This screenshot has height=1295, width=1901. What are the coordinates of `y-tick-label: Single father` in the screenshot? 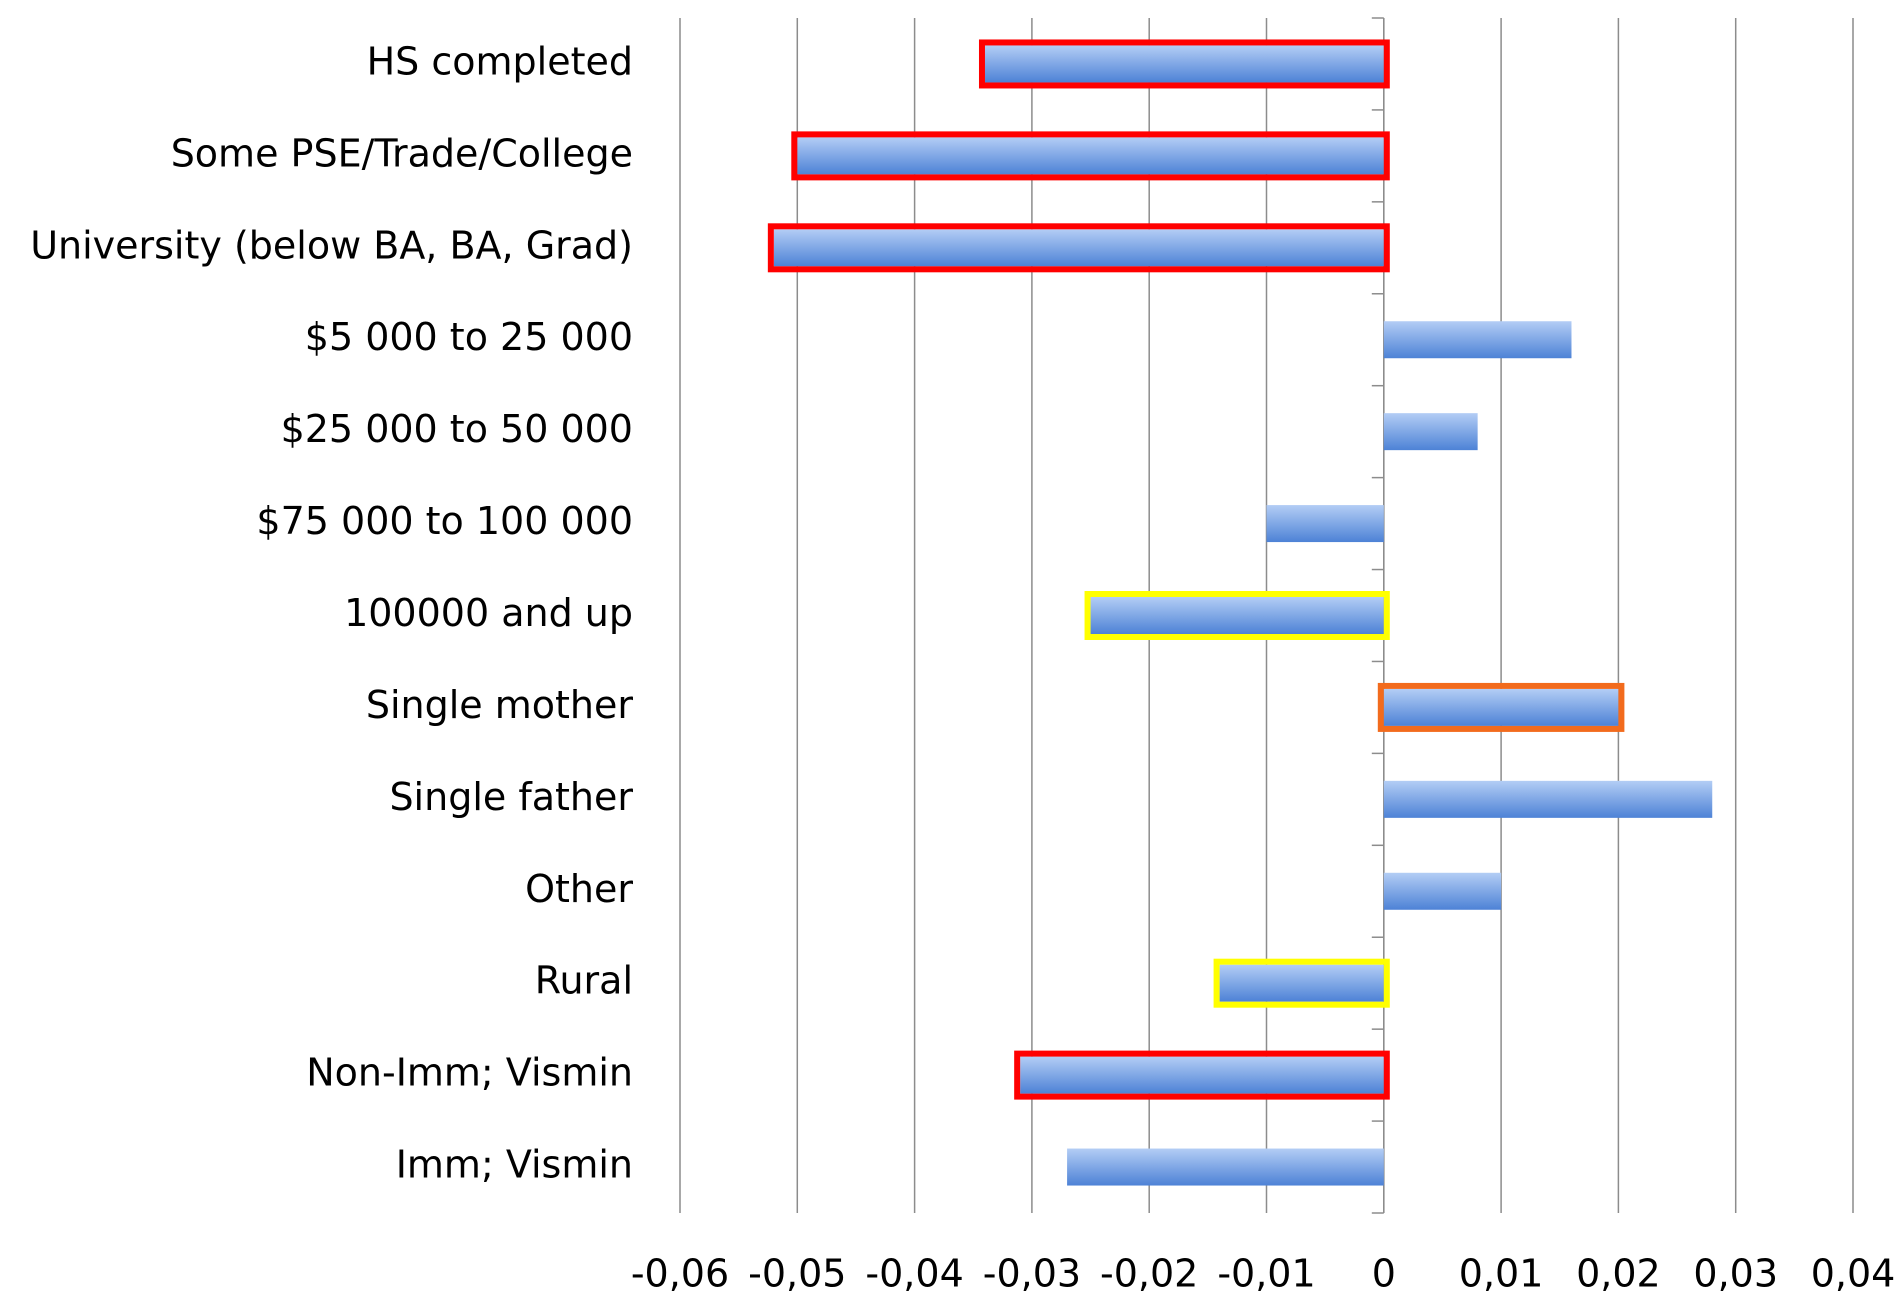 It's located at (511, 797).